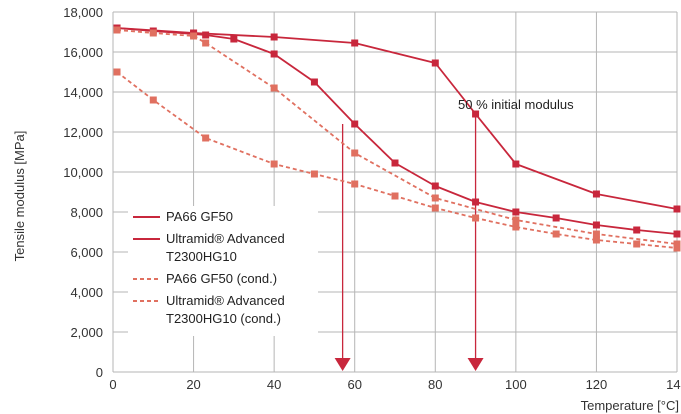 This screenshot has width=681, height=414. I want to click on chart-arrows, so click(409, 242).